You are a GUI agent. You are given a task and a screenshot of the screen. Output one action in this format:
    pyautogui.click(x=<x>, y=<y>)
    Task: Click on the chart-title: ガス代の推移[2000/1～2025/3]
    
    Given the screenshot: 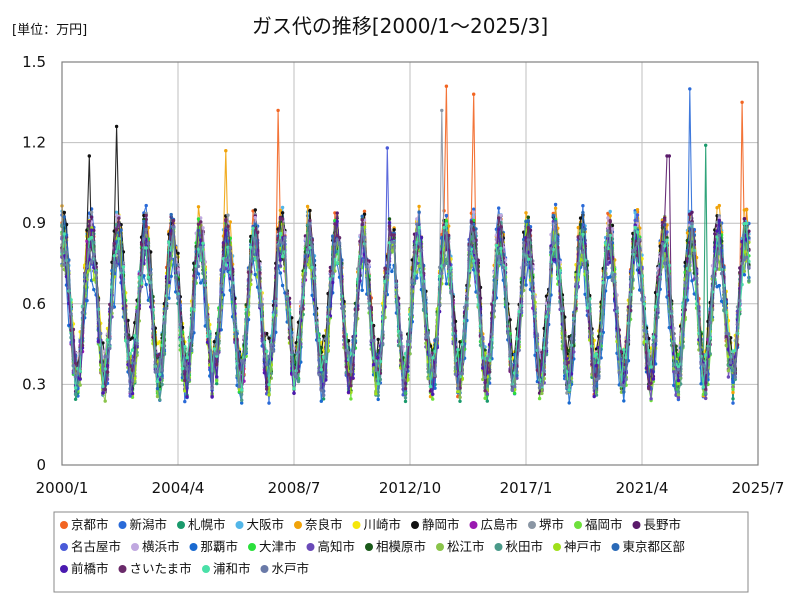 What is the action you would take?
    pyautogui.click(x=400, y=26)
    